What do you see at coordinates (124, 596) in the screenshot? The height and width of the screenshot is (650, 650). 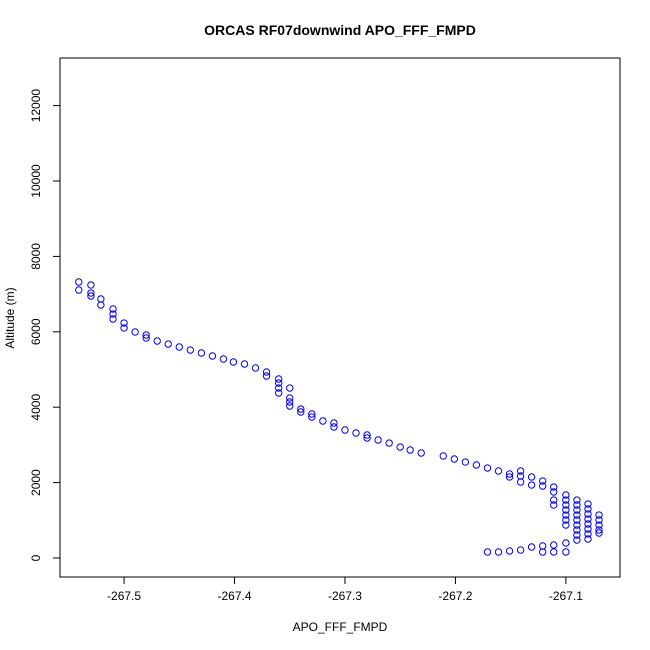 I see `x-tick-label: -267.5` at bounding box center [124, 596].